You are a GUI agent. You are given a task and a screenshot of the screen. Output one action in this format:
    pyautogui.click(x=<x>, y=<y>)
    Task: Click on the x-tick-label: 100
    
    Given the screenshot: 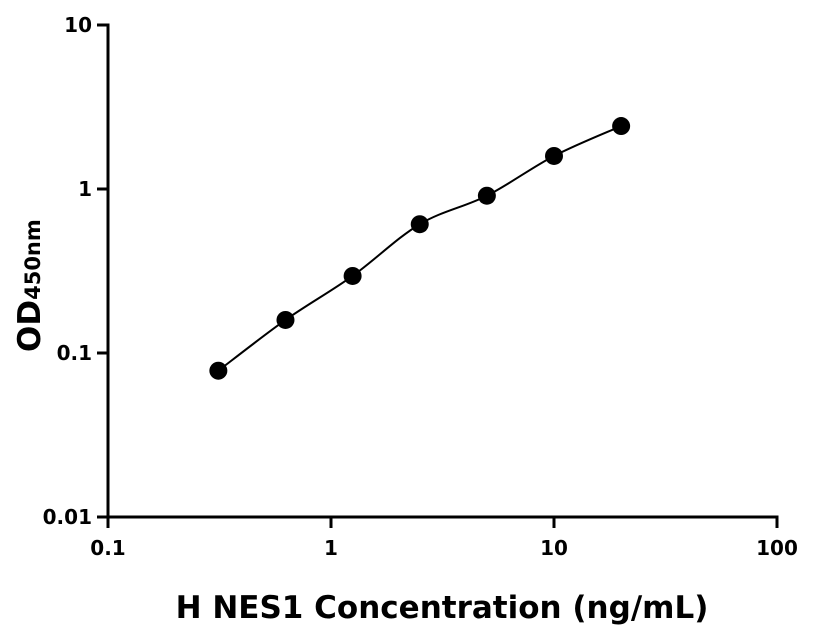 What is the action you would take?
    pyautogui.click(x=777, y=548)
    